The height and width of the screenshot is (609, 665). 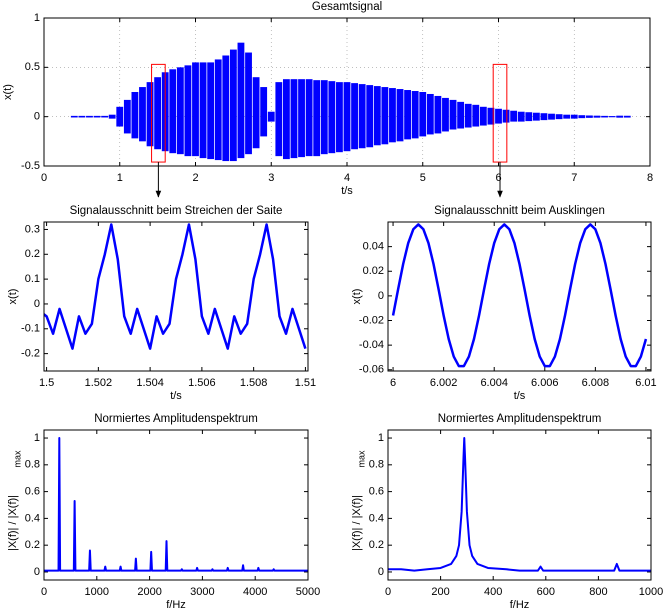 I want to click on x-tick-label: 1.51, so click(x=305, y=383).